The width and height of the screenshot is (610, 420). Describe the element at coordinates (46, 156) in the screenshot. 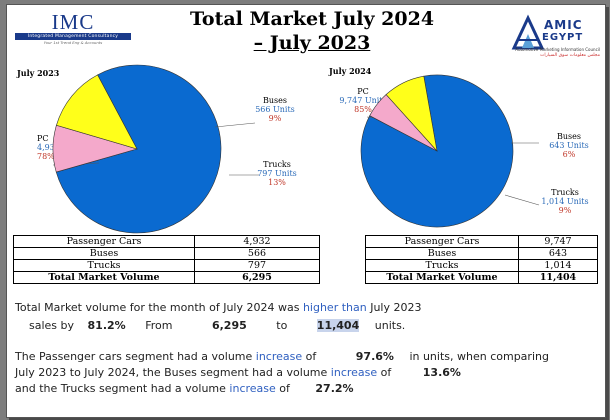

I see `data-label-percent: 78%` at that location.